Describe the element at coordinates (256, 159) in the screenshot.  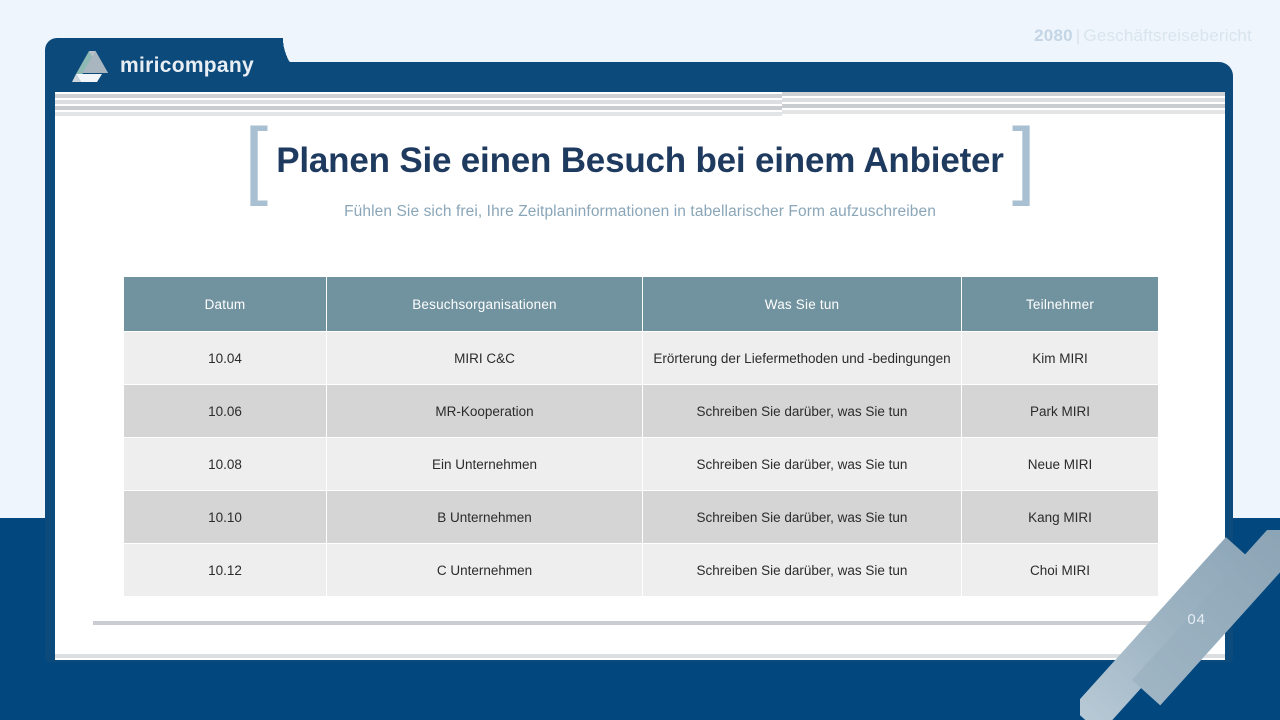
I see `bracket-open-decoration: [` at that location.